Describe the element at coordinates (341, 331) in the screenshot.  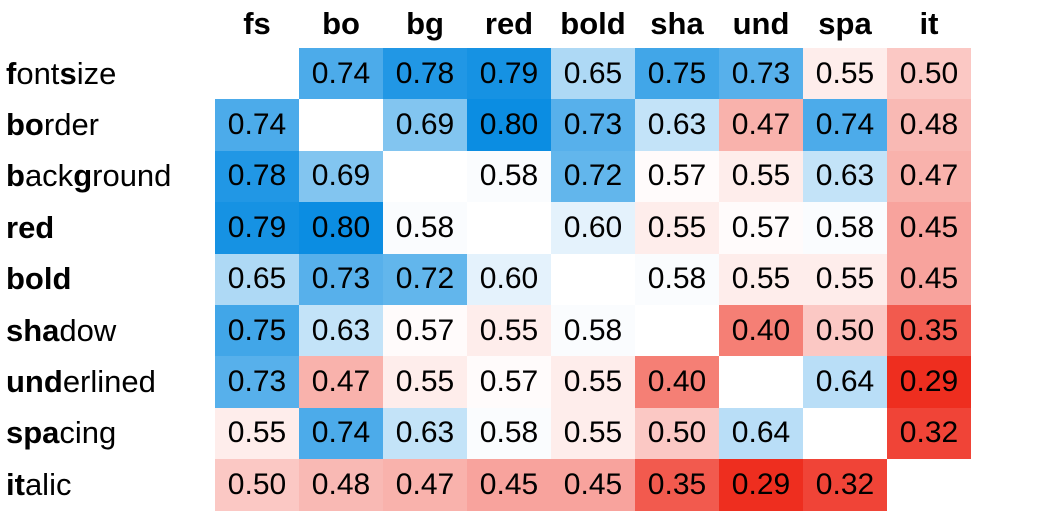
I see `heatmap-cell-5-1: 0.63` at that location.